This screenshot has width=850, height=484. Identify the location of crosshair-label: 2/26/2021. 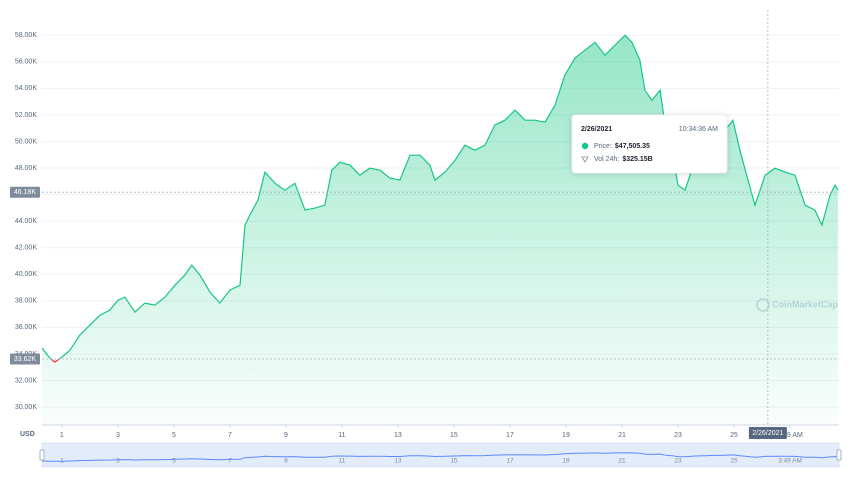
(767, 433).